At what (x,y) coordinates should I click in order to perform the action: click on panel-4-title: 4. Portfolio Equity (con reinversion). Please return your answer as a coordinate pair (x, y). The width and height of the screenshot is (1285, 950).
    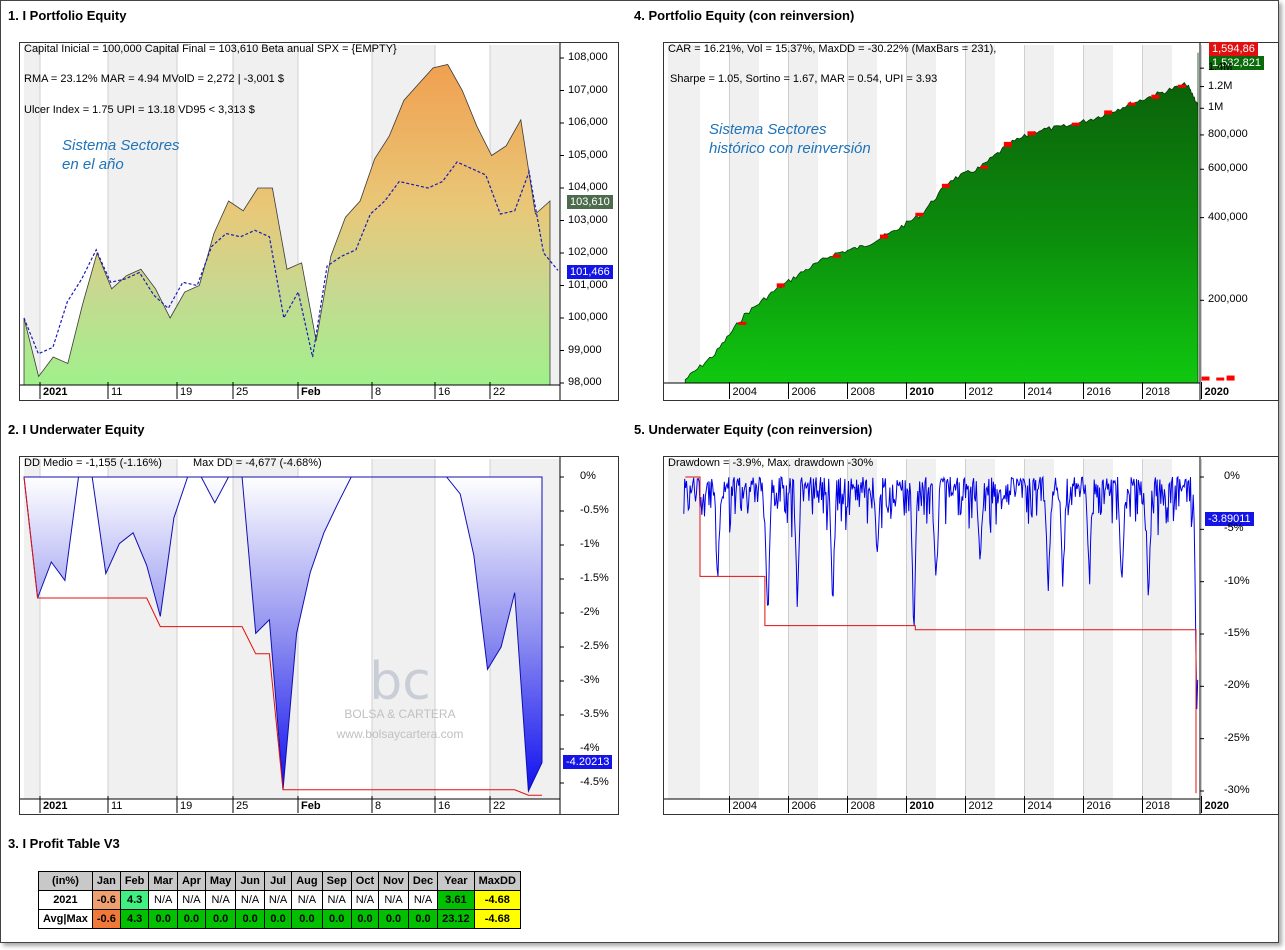
    Looking at the image, I should click on (744, 15).